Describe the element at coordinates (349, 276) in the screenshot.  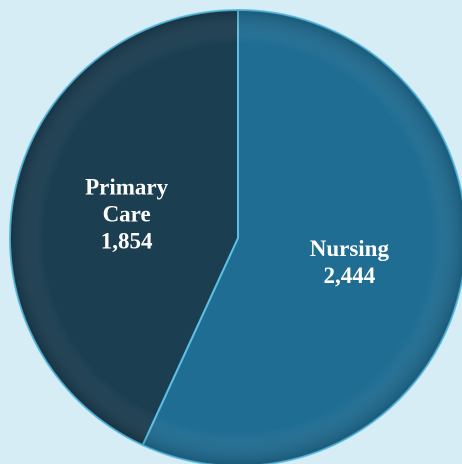
I see `value-label: 2,444` at that location.